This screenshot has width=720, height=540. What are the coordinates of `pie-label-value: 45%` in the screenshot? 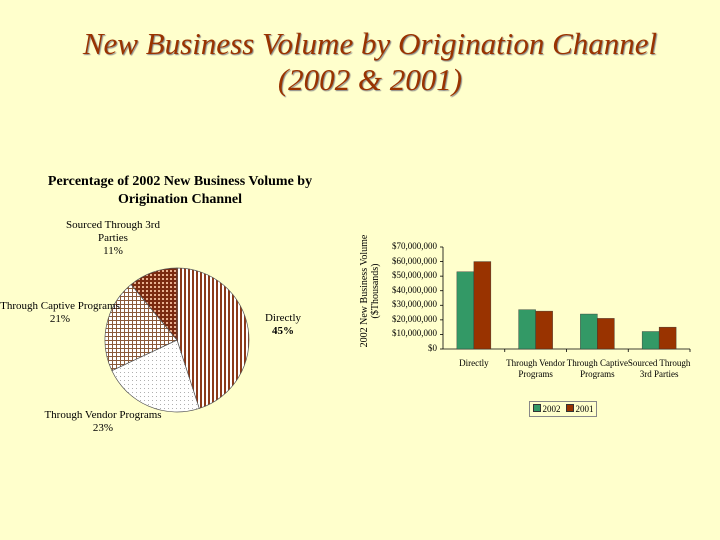 It's located at (283, 331).